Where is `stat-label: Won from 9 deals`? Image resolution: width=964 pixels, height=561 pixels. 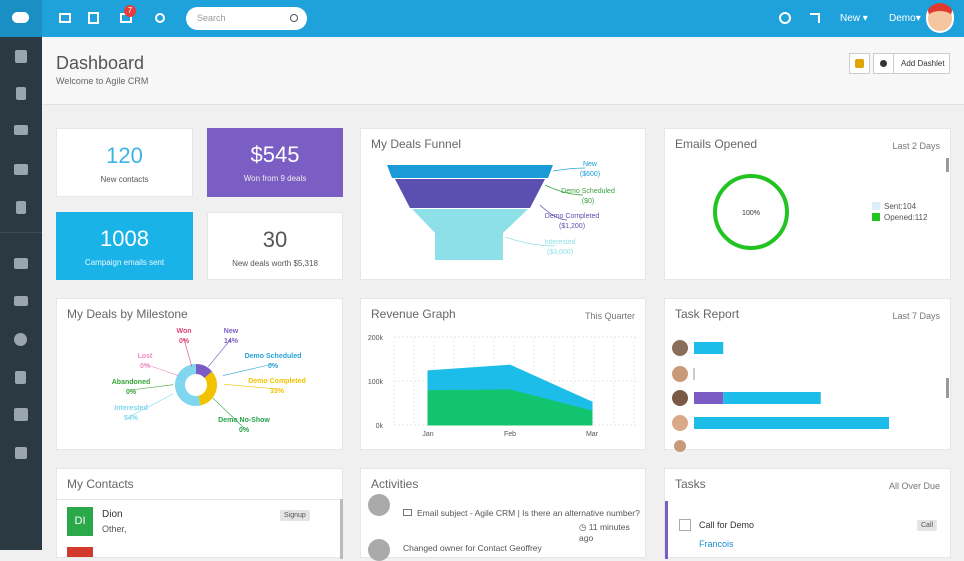 stat-label: Won from 9 deals is located at coordinates (275, 178).